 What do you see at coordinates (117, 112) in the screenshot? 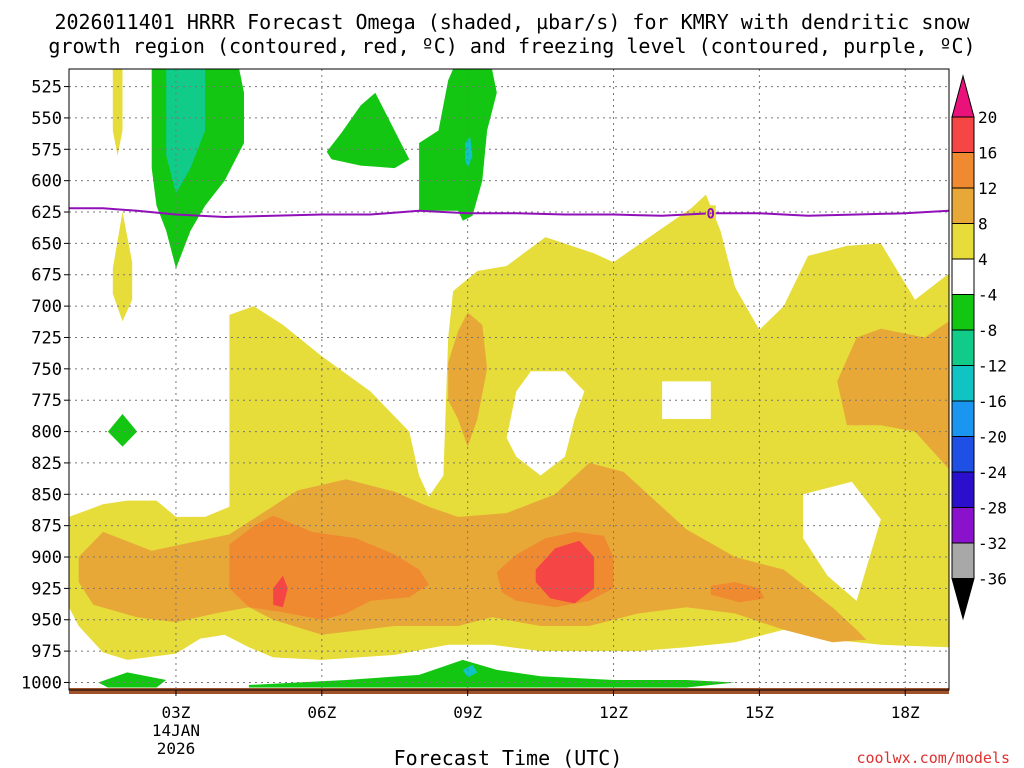
I see `omega-region-yellow-left-column` at bounding box center [117, 112].